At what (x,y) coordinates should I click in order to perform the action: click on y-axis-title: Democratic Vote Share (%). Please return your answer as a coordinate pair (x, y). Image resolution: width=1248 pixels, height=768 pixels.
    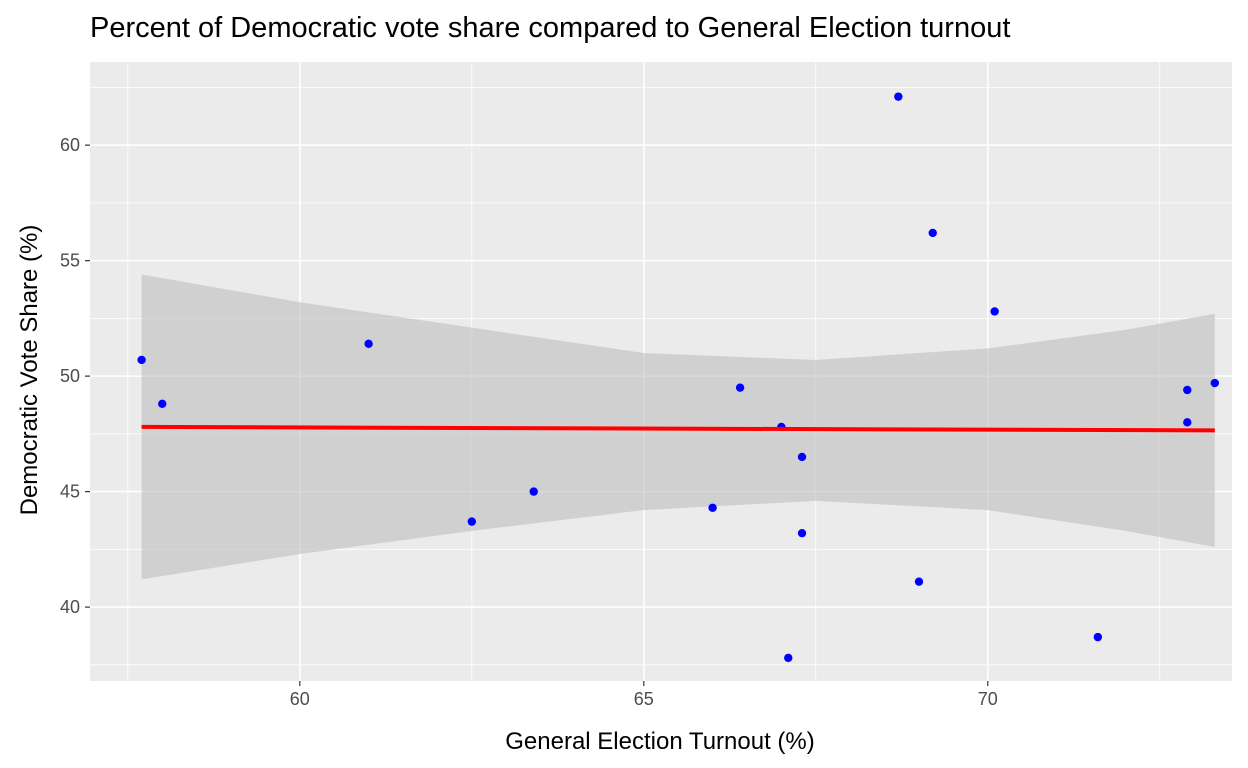
    Looking at the image, I should click on (29, 370).